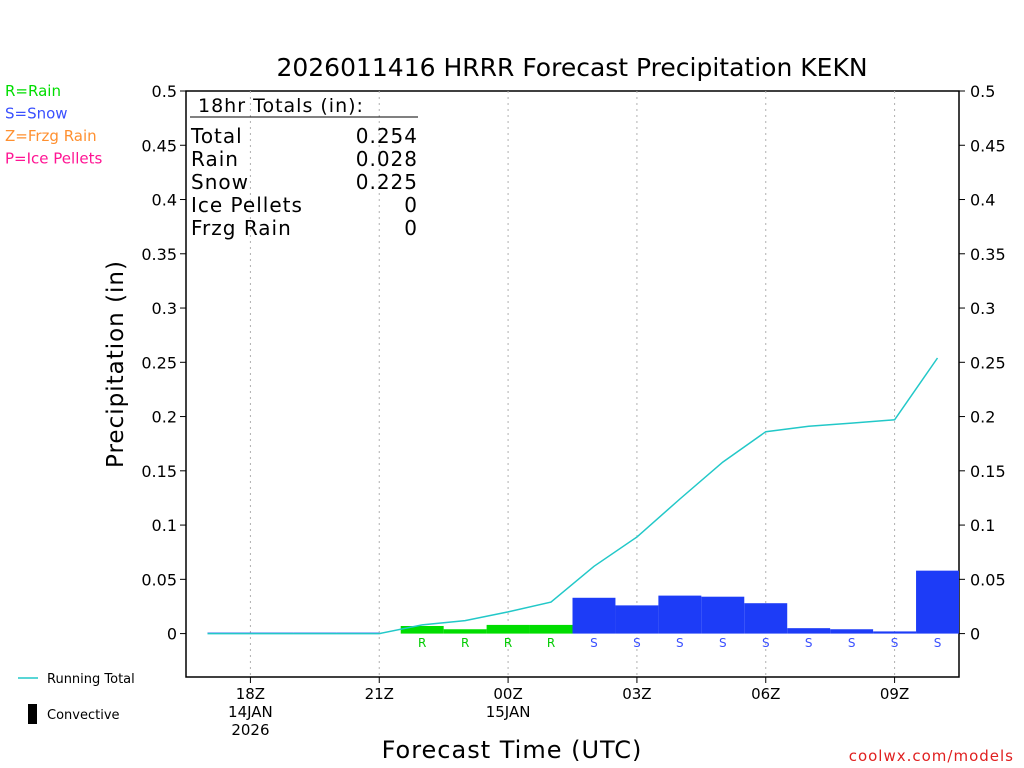 The width and height of the screenshot is (1024, 768). What do you see at coordinates (982, 200) in the screenshot?
I see `y-tick-label-right: 0.4` at bounding box center [982, 200].